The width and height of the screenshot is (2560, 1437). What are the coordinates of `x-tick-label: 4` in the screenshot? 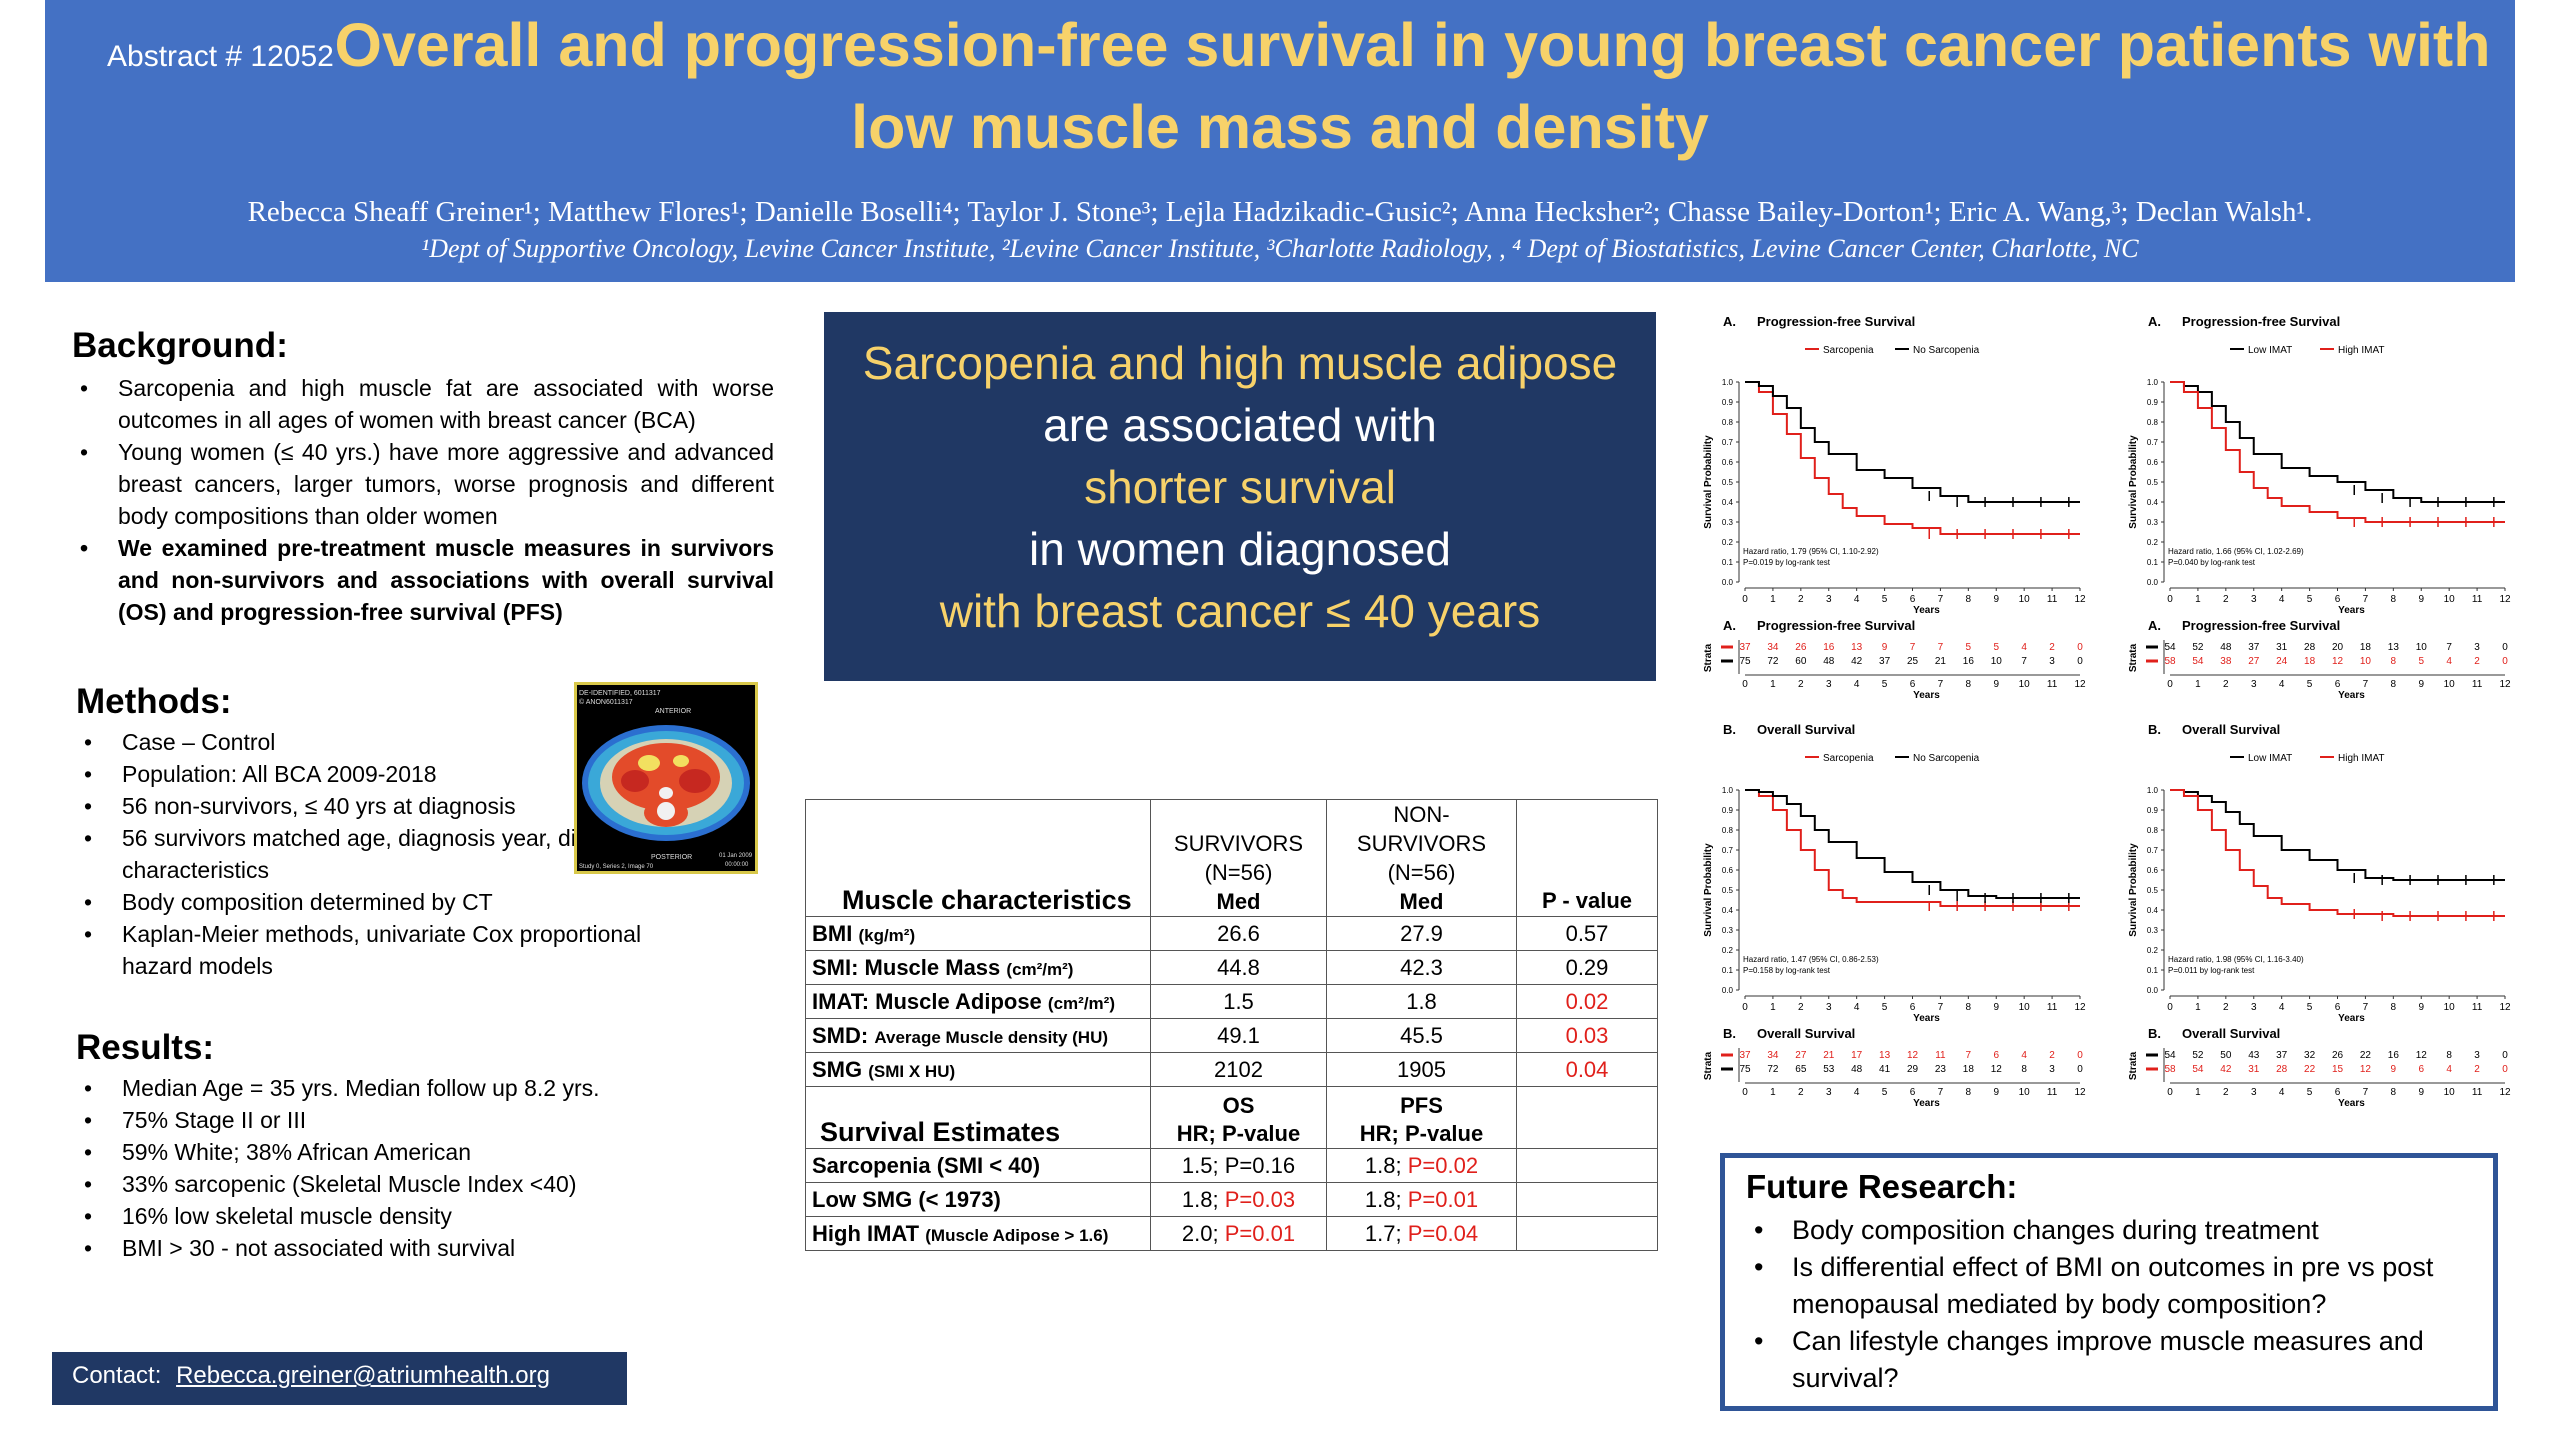 It's located at (1857, 599).